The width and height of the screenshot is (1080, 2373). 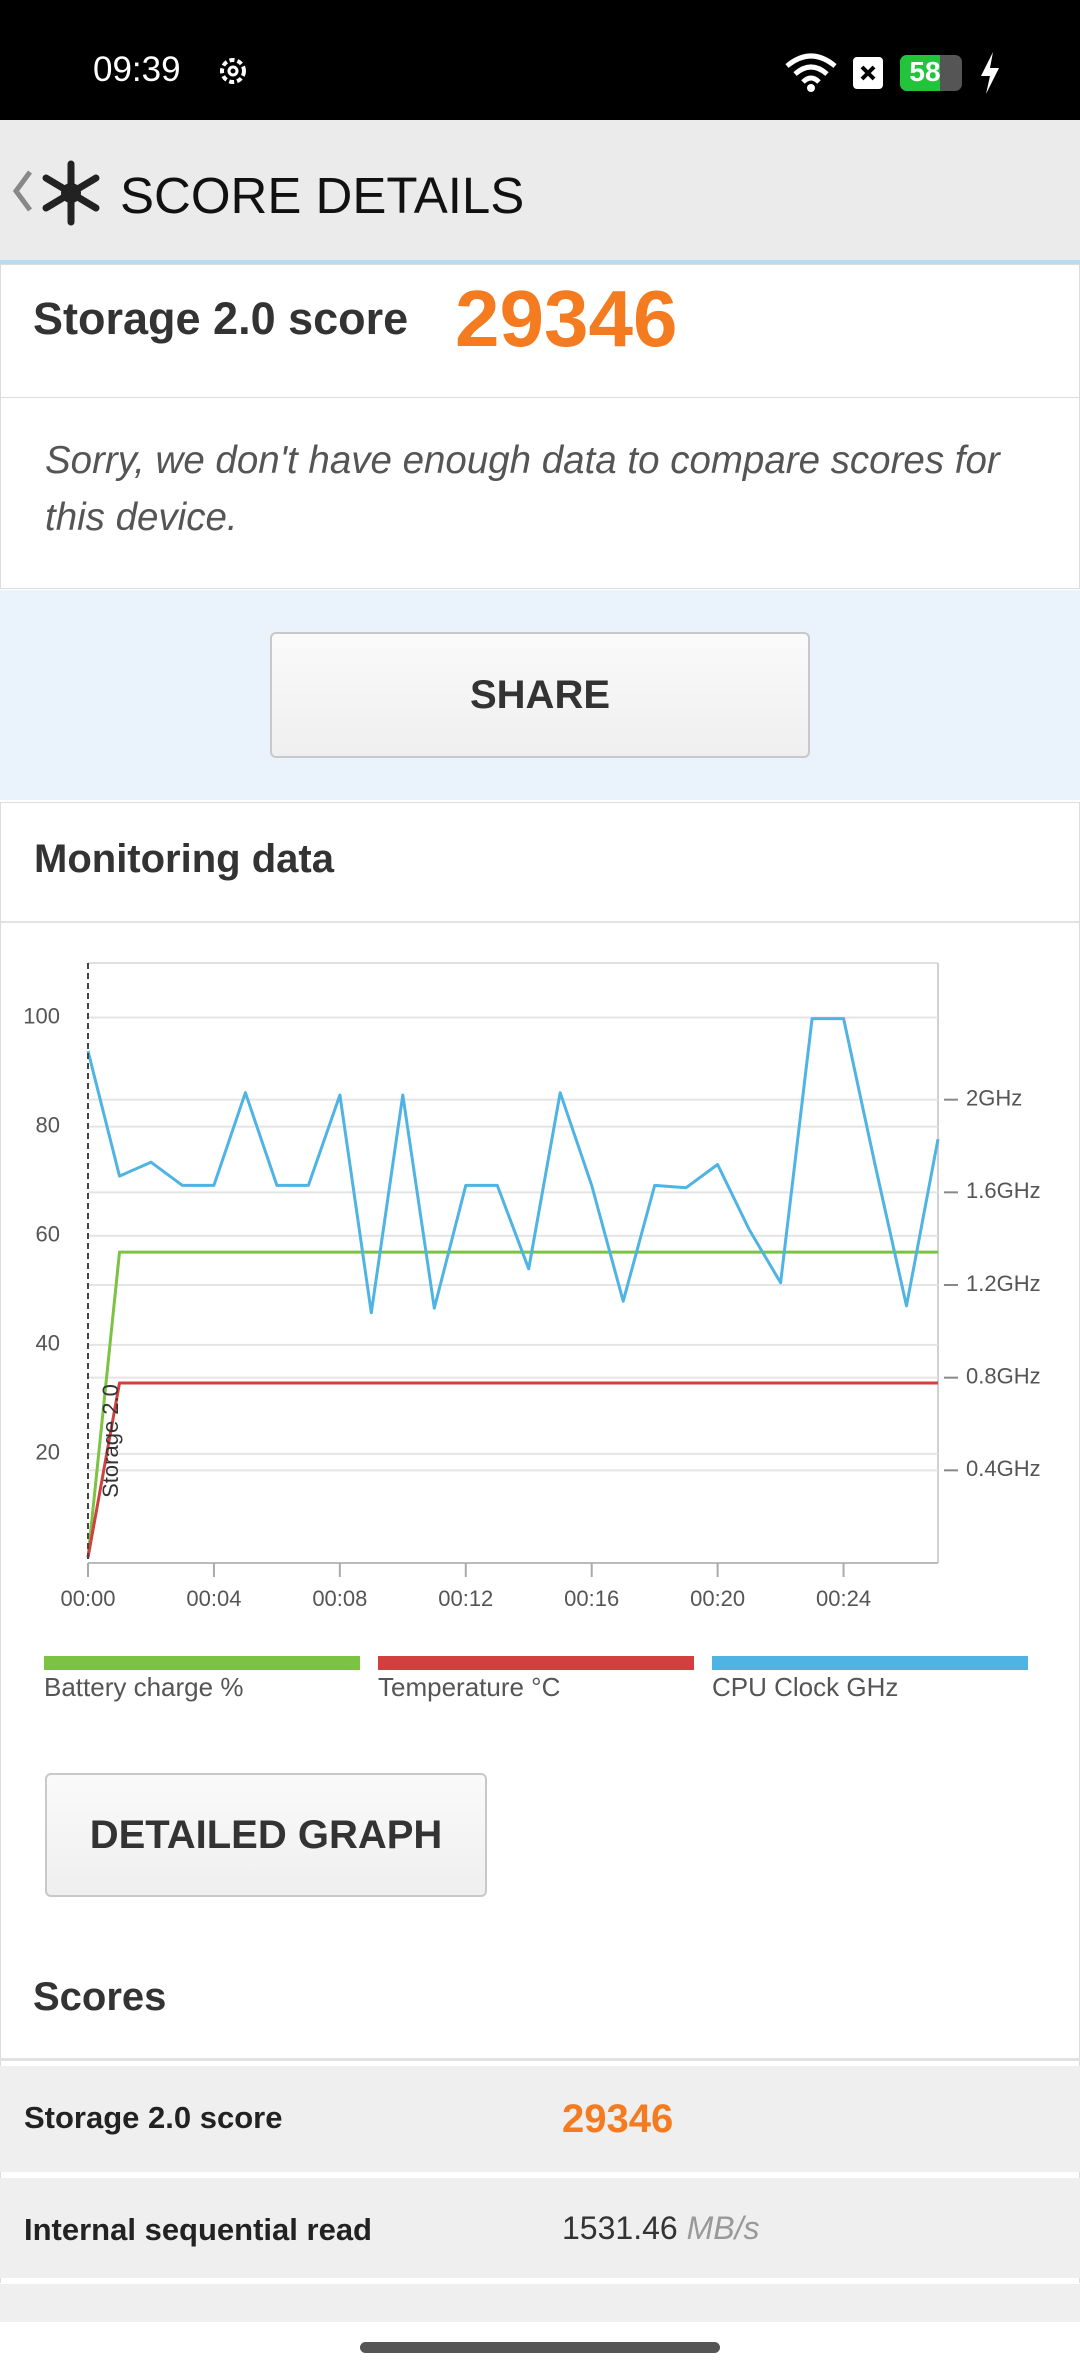 What do you see at coordinates (100, 1997) in the screenshot?
I see `scores-title: Scores` at bounding box center [100, 1997].